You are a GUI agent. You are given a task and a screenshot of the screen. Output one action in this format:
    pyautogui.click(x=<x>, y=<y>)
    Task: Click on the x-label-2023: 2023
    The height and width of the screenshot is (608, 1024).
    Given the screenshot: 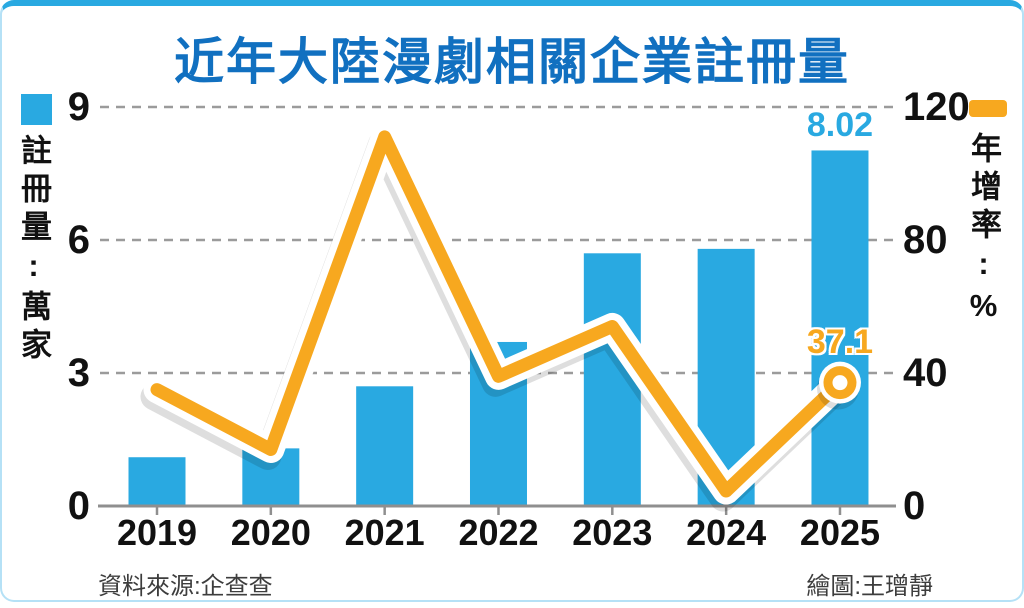 What is the action you would take?
    pyautogui.click(x=612, y=532)
    